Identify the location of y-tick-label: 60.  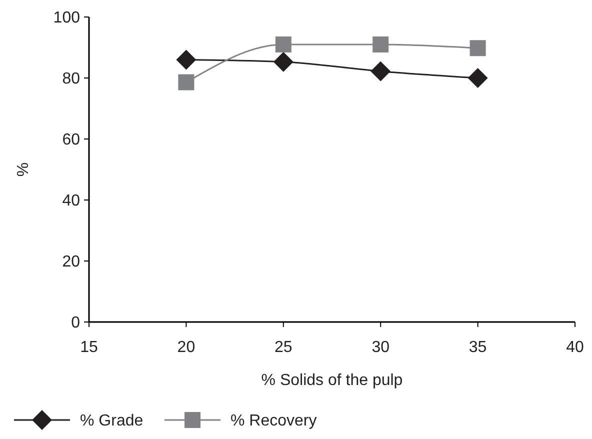
(71, 140).